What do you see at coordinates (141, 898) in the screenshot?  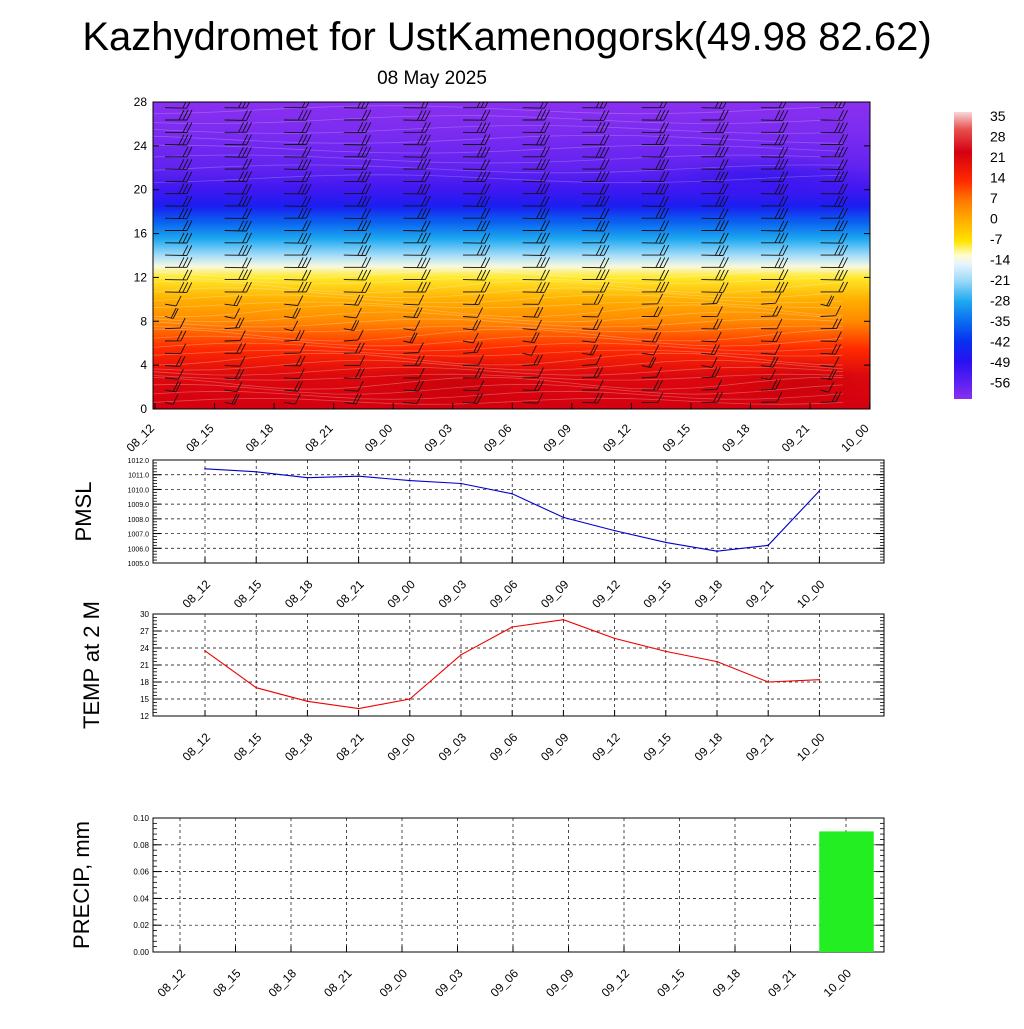 I see `y-tick-label: 0.04` at bounding box center [141, 898].